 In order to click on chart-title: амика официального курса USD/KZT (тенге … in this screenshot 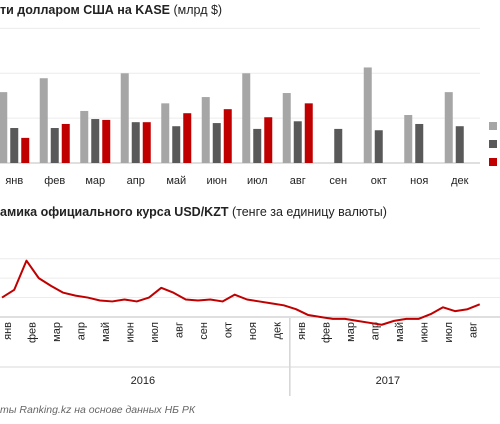, I will do `click(193, 212)`.